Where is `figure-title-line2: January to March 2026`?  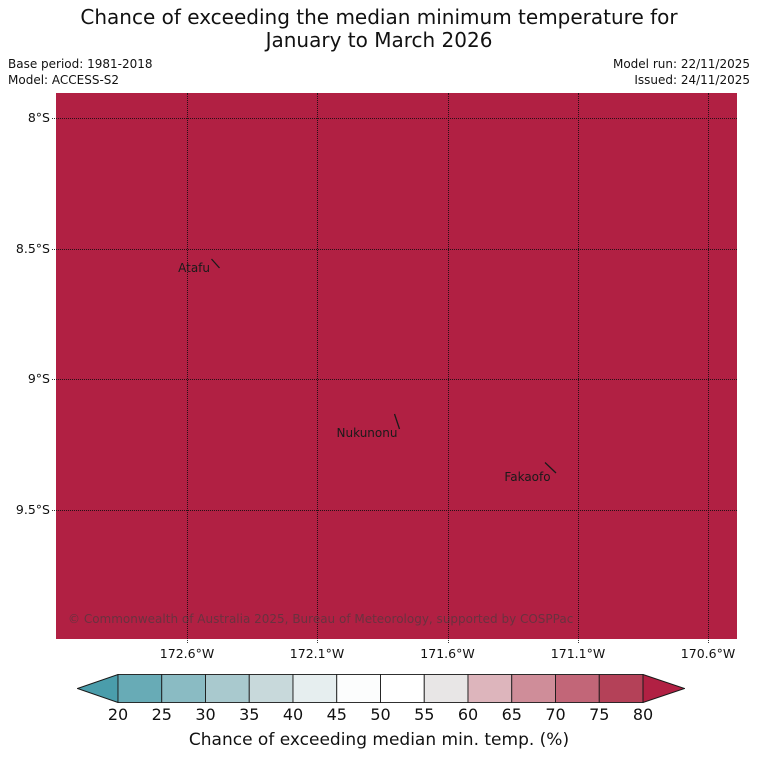 figure-title-line2: January to March 2026 is located at coordinates (379, 40).